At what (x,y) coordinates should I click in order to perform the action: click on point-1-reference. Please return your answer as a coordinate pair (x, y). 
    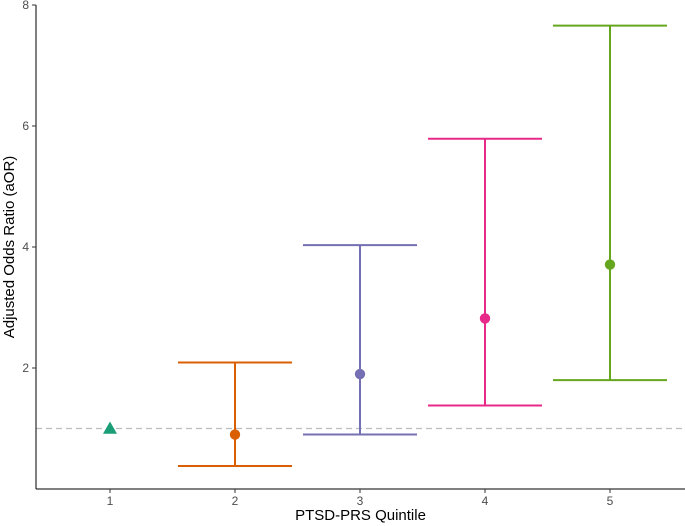
    Looking at the image, I should click on (110, 427).